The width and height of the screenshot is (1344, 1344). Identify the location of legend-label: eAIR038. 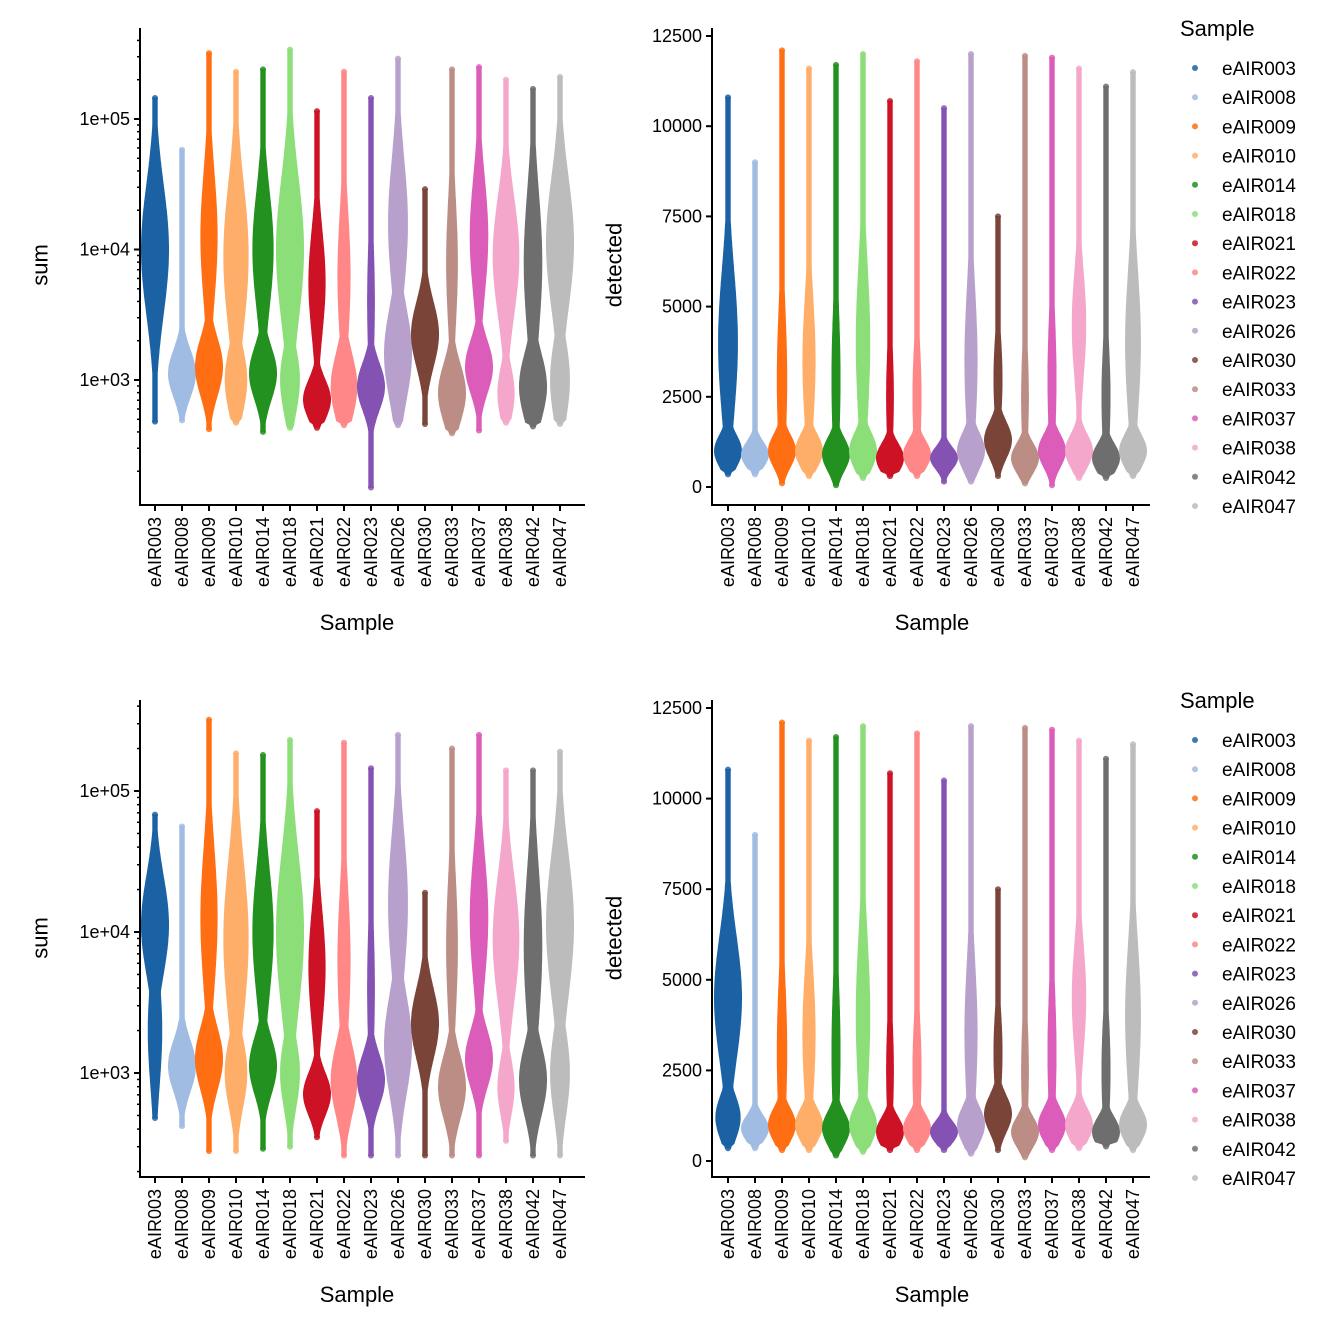
(1259, 1121).